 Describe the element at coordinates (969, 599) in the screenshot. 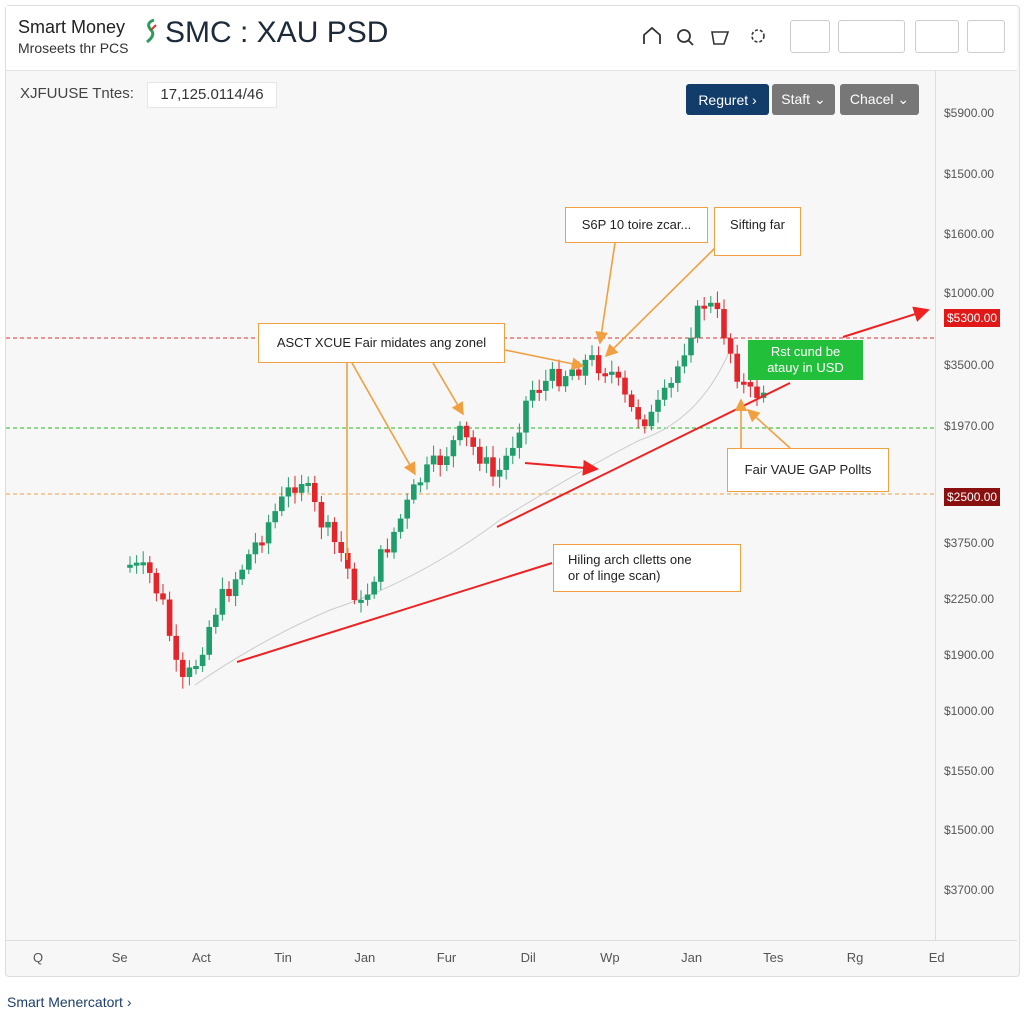

I see `y-tick-label: $2250.00` at that location.